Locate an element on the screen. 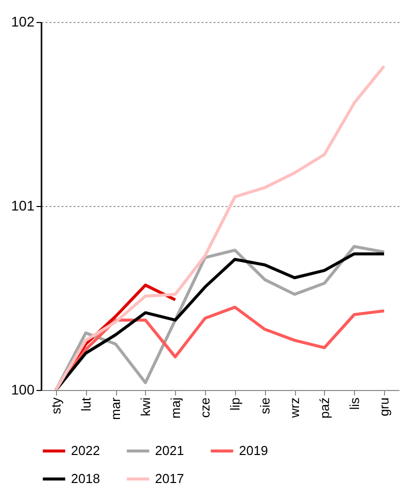  x-tick-label: paź is located at coordinates (324, 408).